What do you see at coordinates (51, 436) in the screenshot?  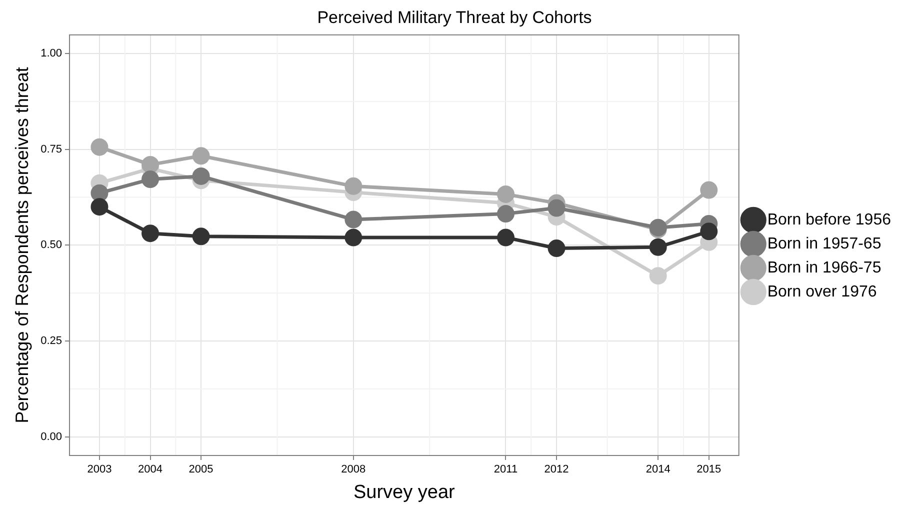 I see `y-tick-label: 0.00` at bounding box center [51, 436].